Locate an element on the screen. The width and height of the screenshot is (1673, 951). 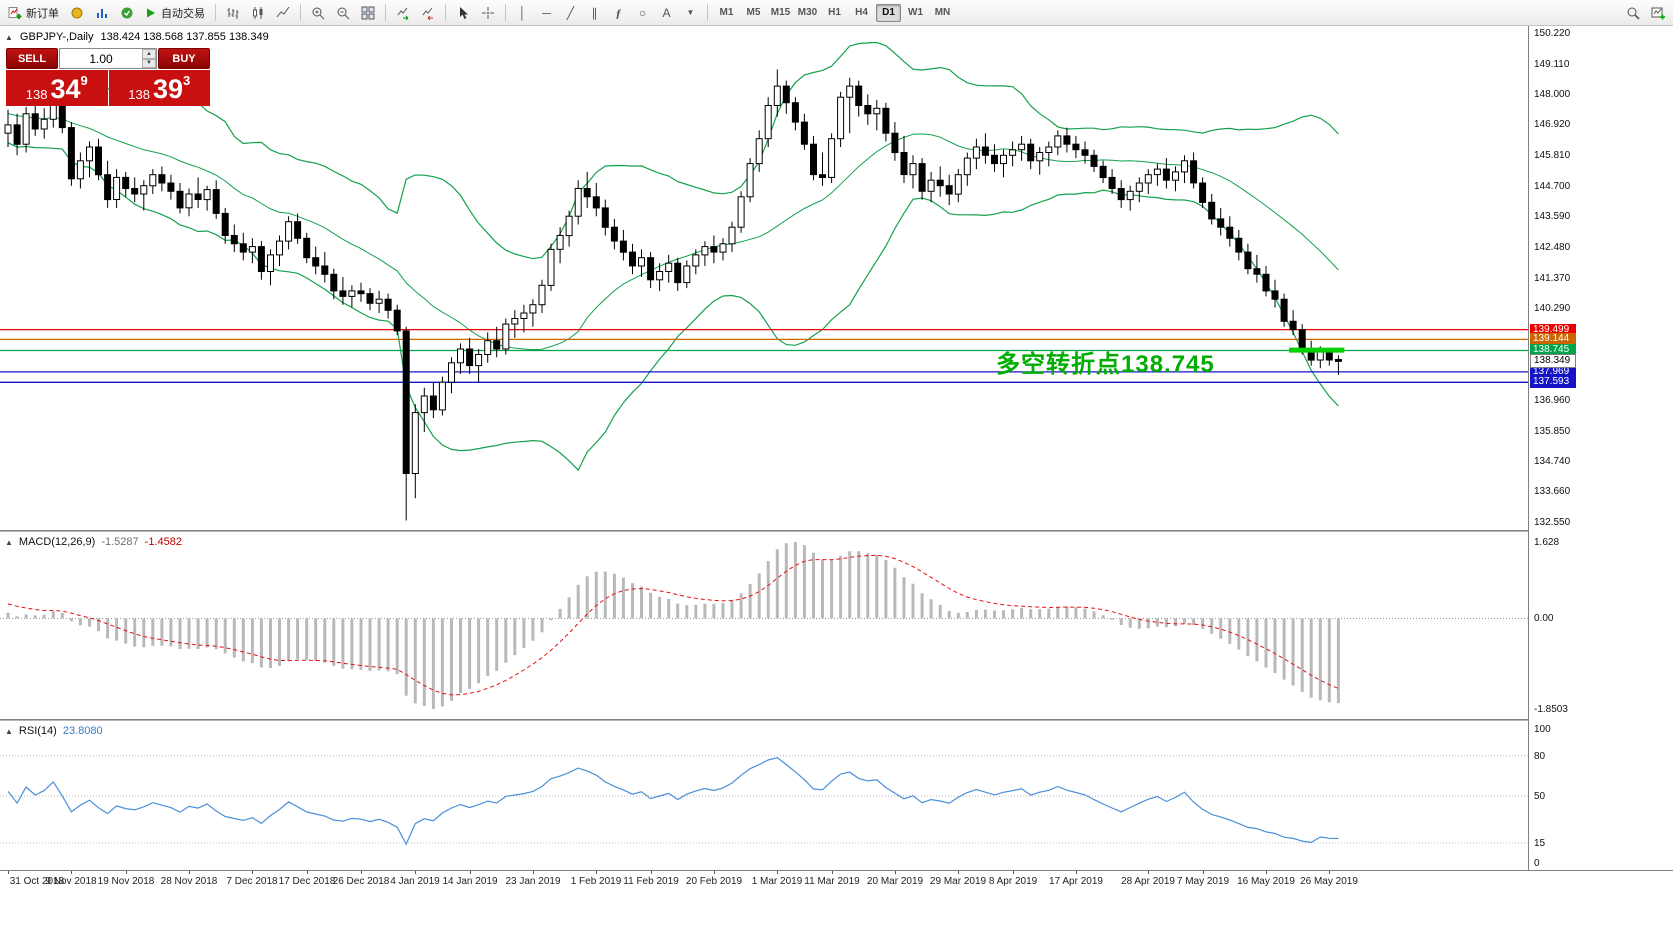
sell-price-big: 34 is located at coordinates (65, 89).